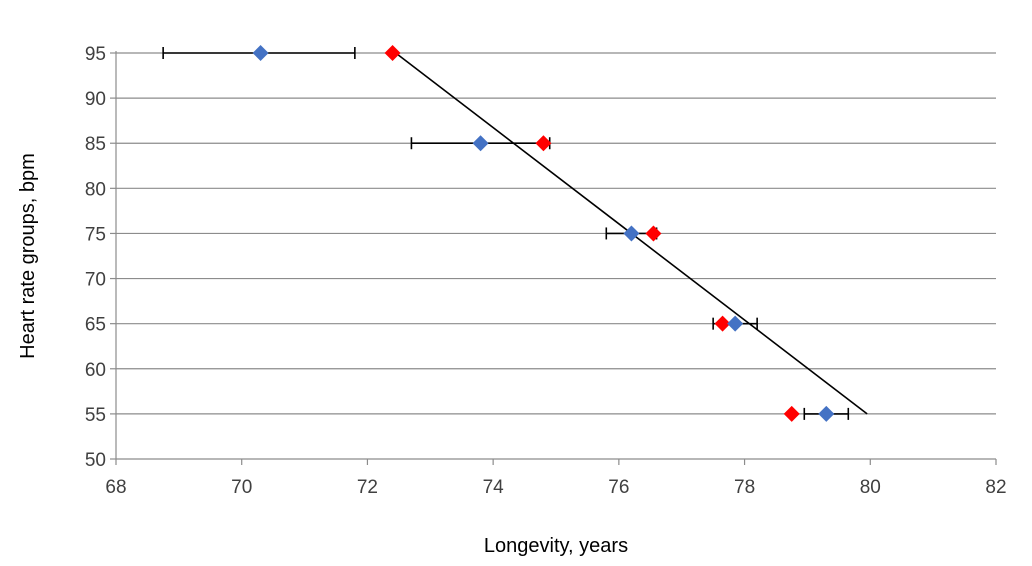  What do you see at coordinates (95, 189) in the screenshot?
I see `y-tick-label: 80` at bounding box center [95, 189].